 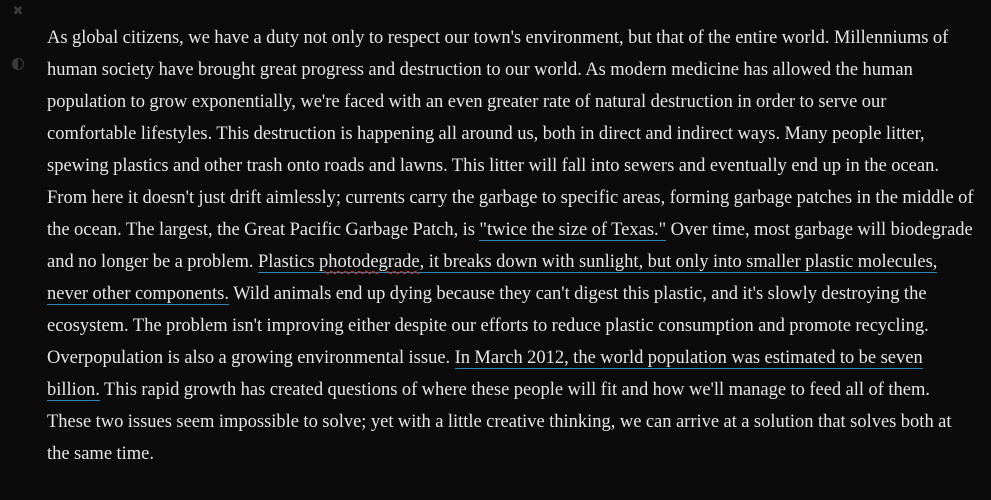 I want to click on citation-link-texas: "twice the size of Texas.", so click(x=573, y=230).